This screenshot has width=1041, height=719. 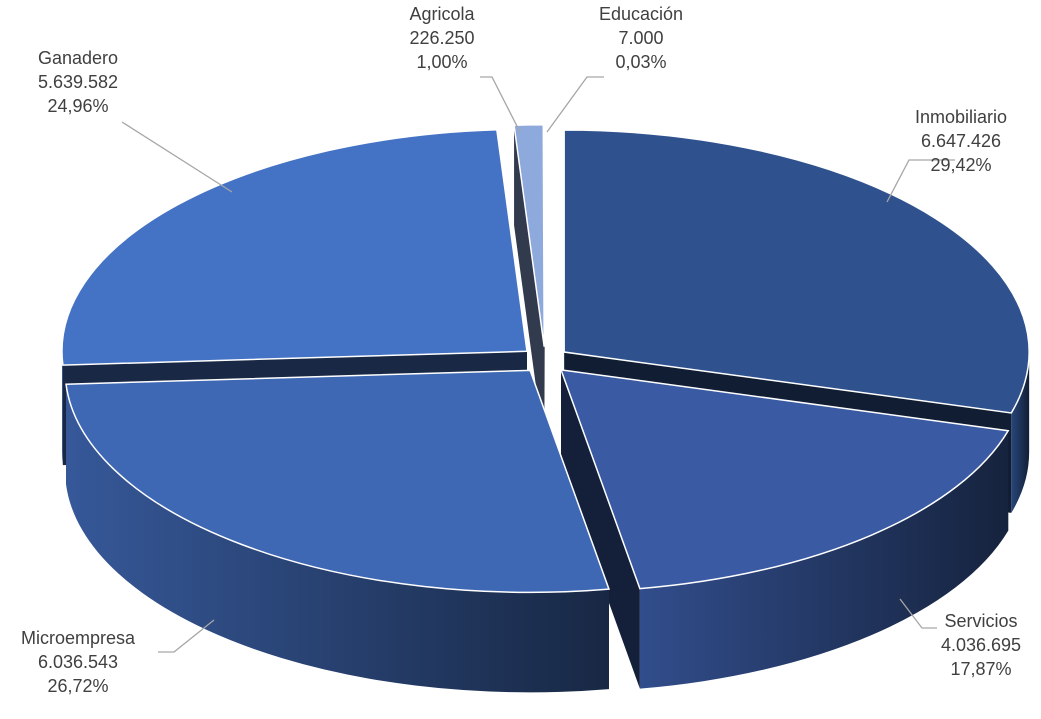 I want to click on data-label-microempresa: Microempresa 6.036.543 26,72%, so click(x=78, y=662).